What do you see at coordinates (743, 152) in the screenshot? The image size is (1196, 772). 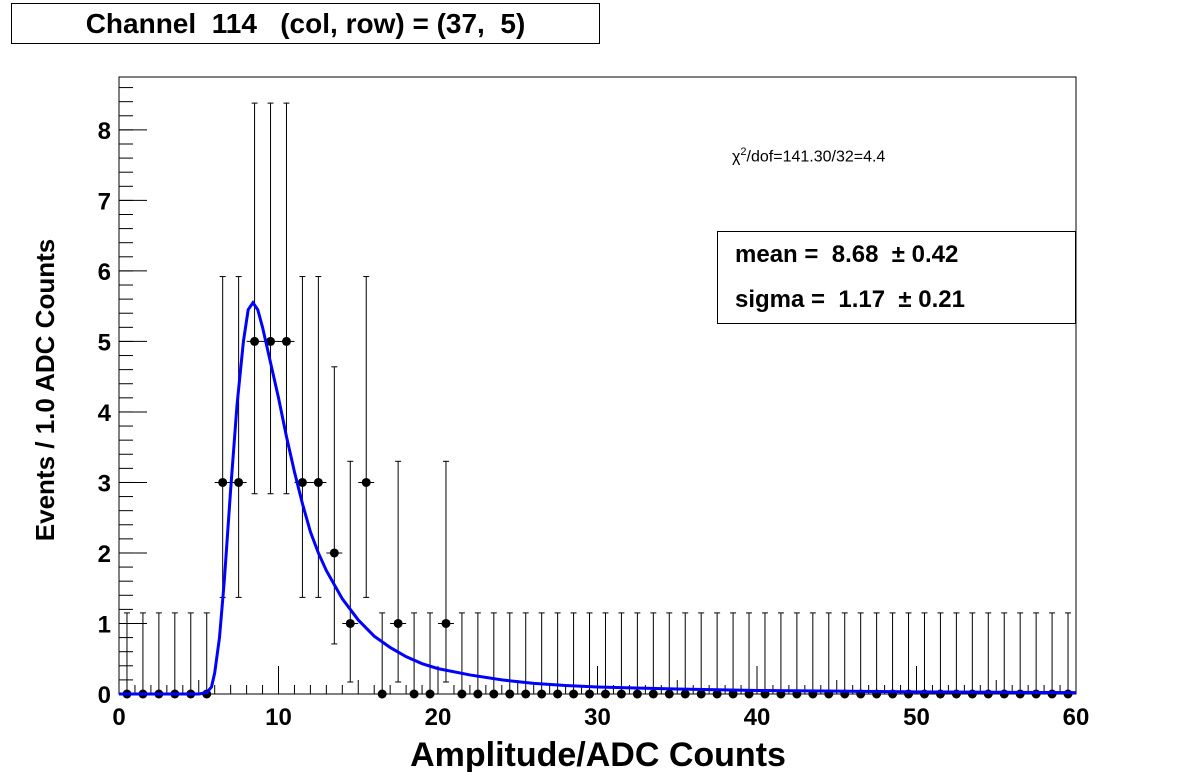 I see `chi2-superscript: 2` at bounding box center [743, 152].